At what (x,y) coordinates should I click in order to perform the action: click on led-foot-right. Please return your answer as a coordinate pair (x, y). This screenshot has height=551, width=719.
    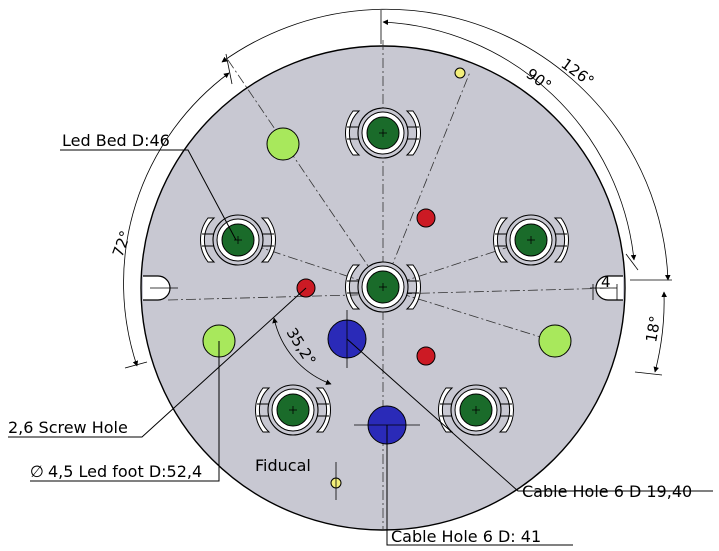
    Looking at the image, I should click on (555, 341).